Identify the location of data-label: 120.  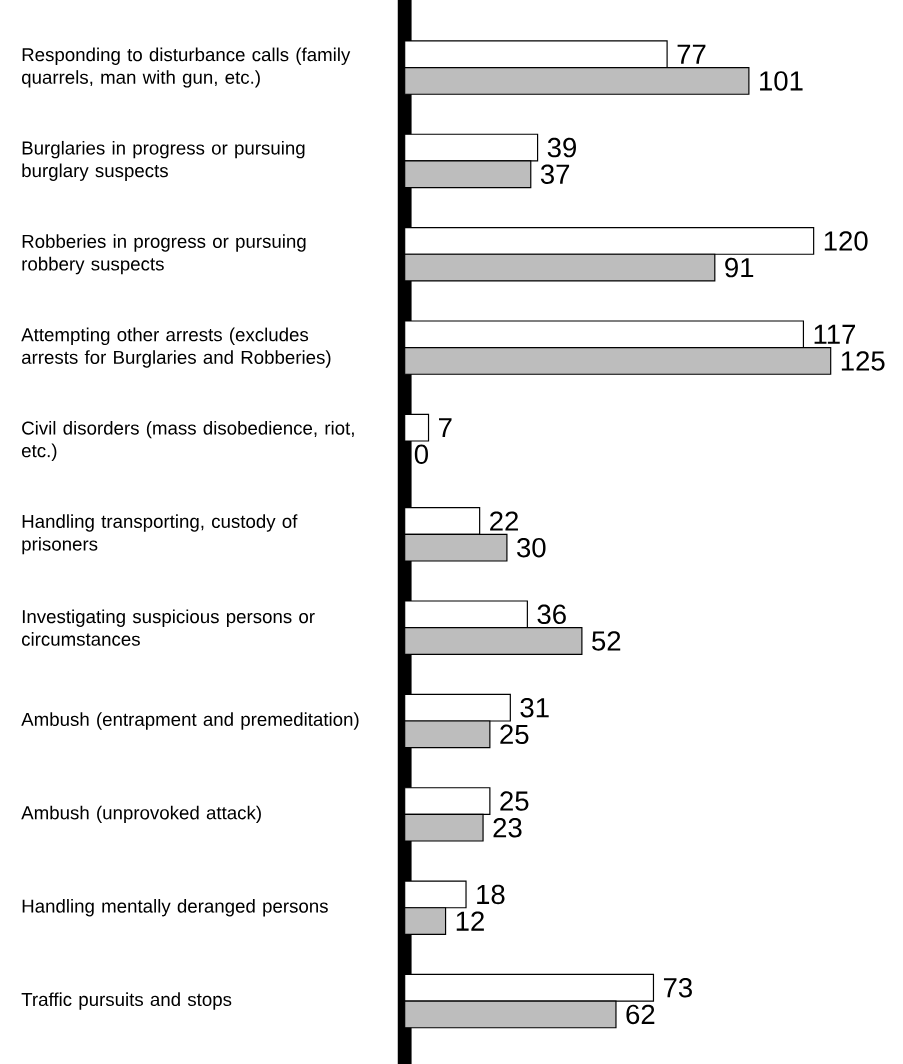
(846, 241).